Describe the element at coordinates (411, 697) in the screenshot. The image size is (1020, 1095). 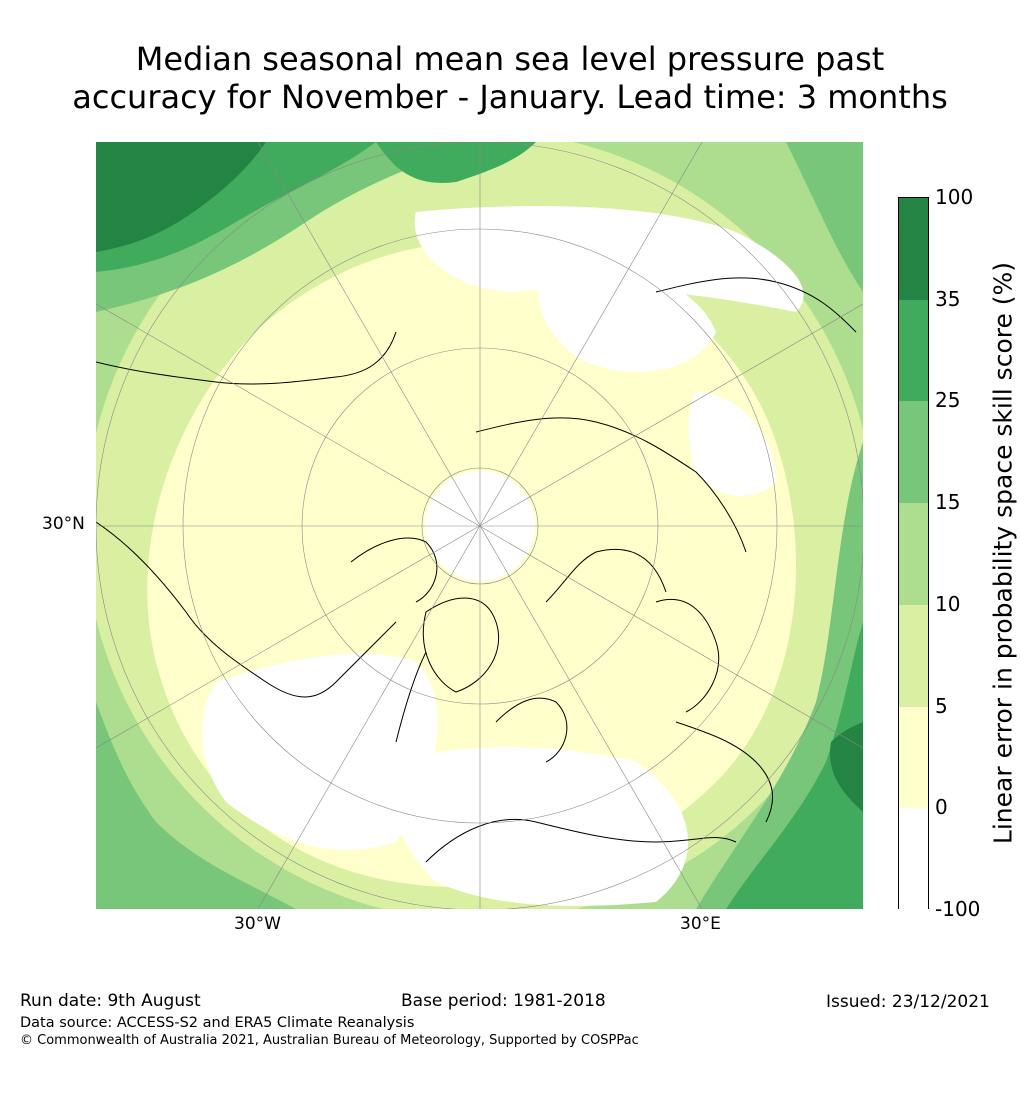
I see `coast-labrador` at that location.